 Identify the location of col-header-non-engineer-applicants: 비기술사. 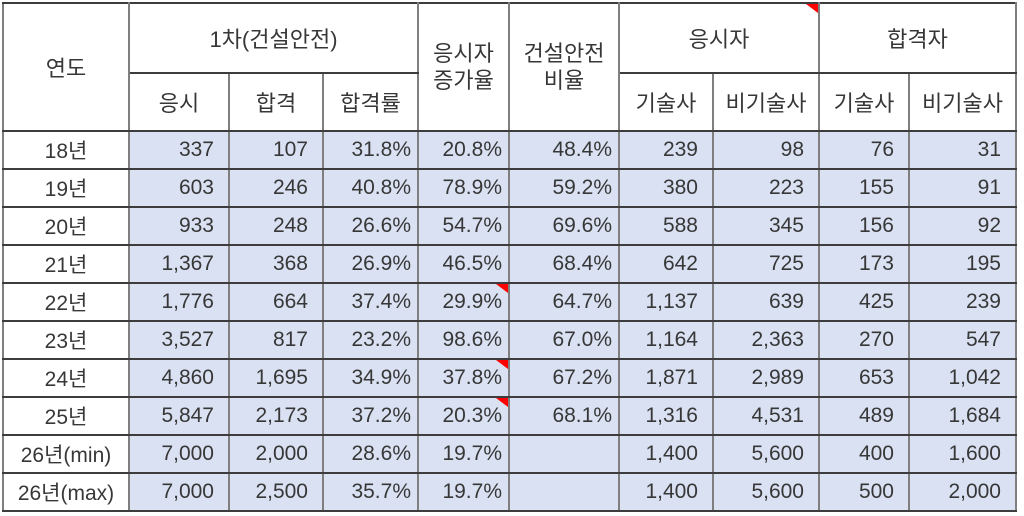
(766, 102).